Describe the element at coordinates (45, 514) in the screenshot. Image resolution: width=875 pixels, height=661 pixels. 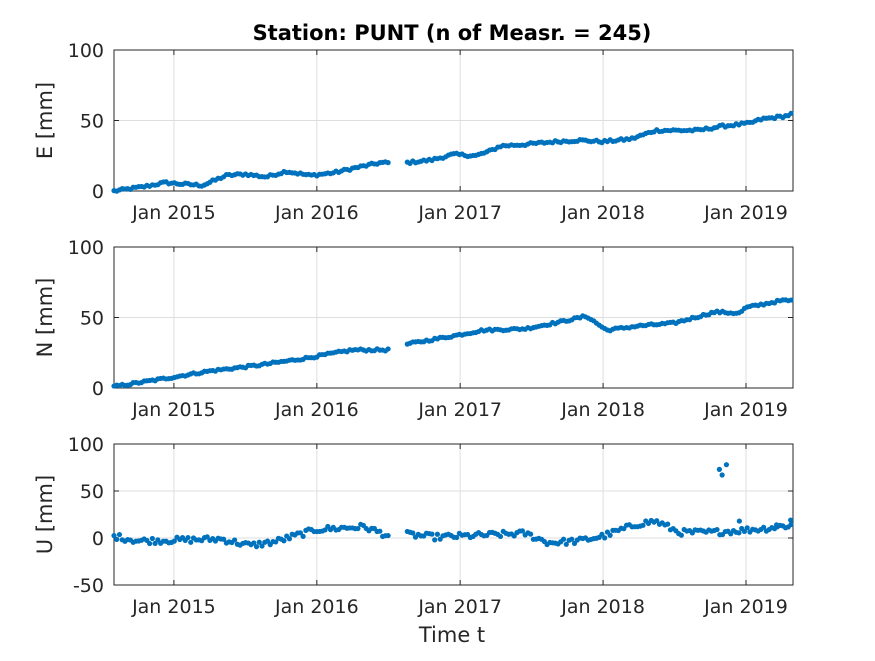
I see `y-axis-label: U [mm]` at that location.